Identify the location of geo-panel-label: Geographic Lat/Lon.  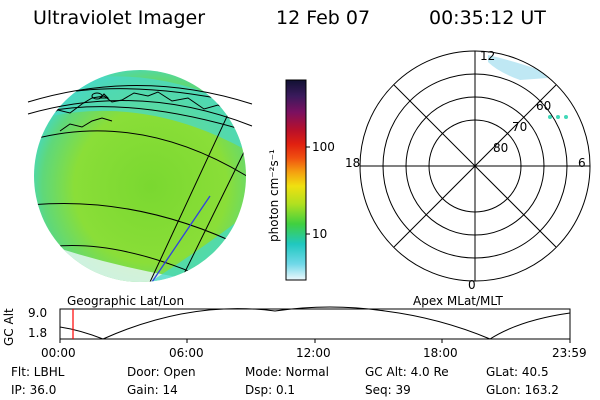
(126, 301).